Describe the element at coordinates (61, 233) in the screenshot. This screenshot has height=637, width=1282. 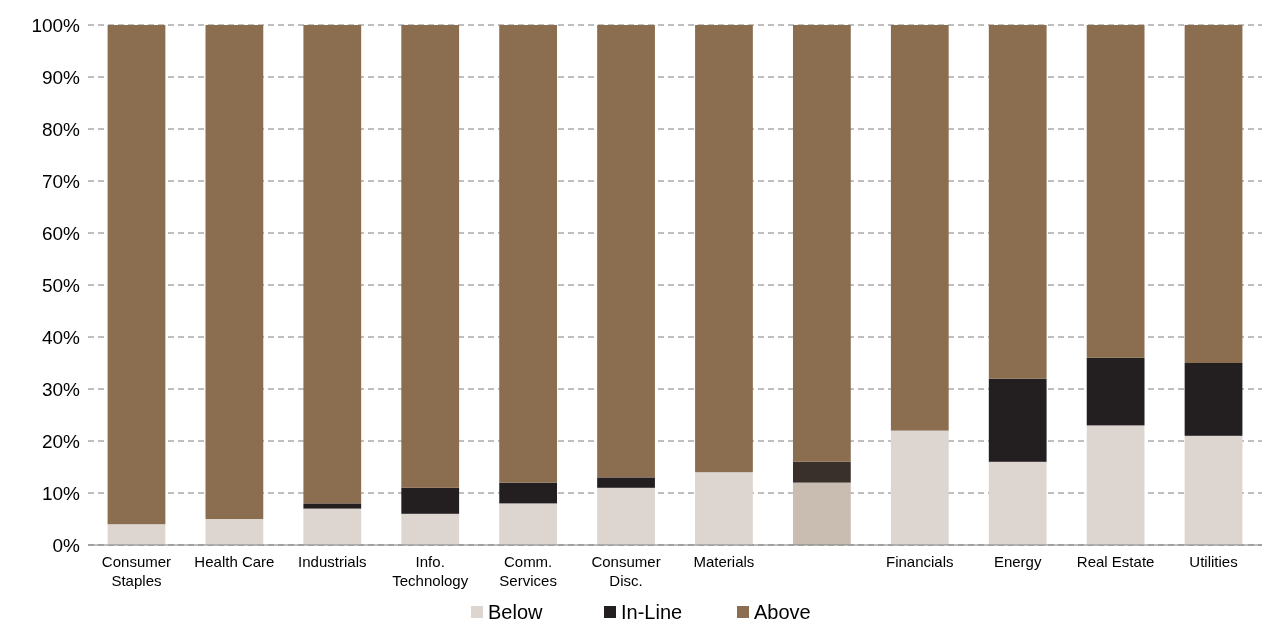
I see `y-tick-label: 60%` at that location.